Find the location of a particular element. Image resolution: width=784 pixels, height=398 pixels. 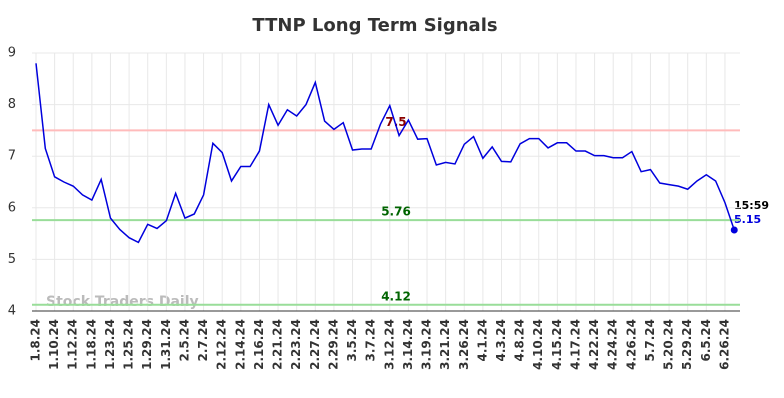

x-tick-label: 2.7.24 is located at coordinates (203, 340).